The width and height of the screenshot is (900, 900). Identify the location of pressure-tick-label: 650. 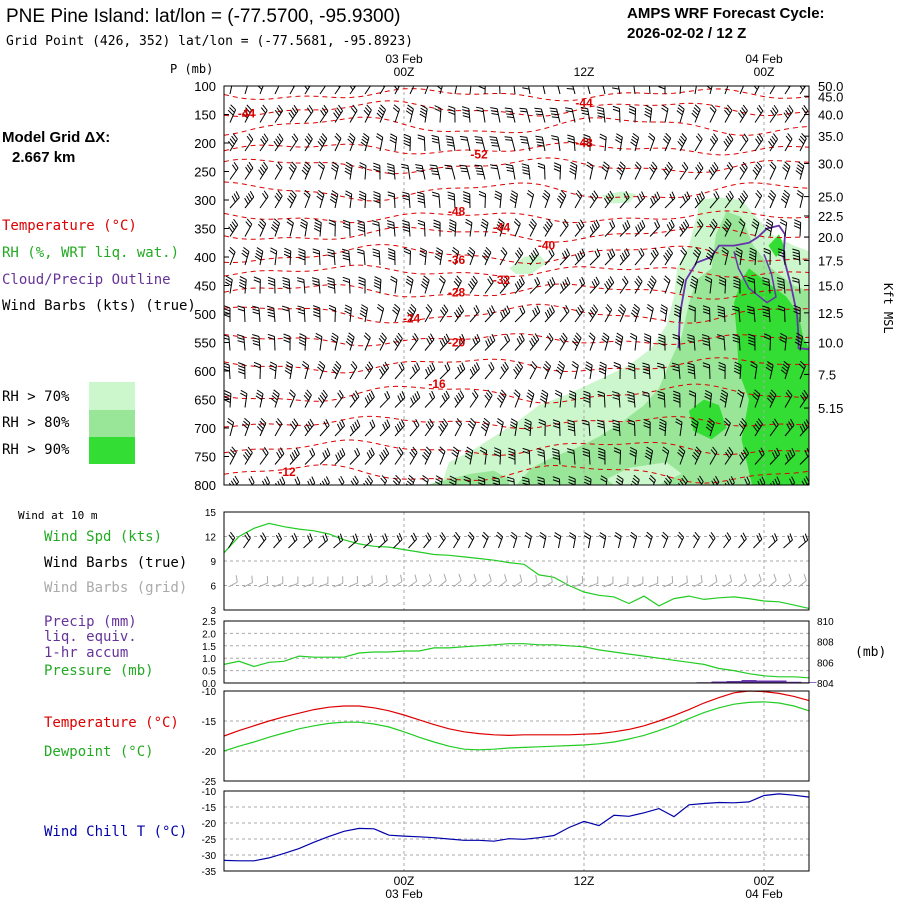
(205, 400).